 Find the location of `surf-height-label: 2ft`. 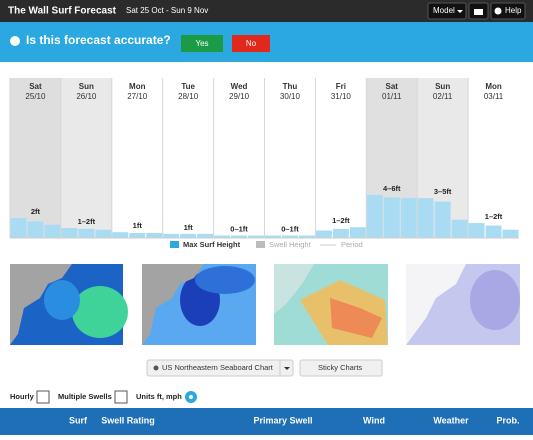

surf-height-label: 2ft is located at coordinates (36, 211).